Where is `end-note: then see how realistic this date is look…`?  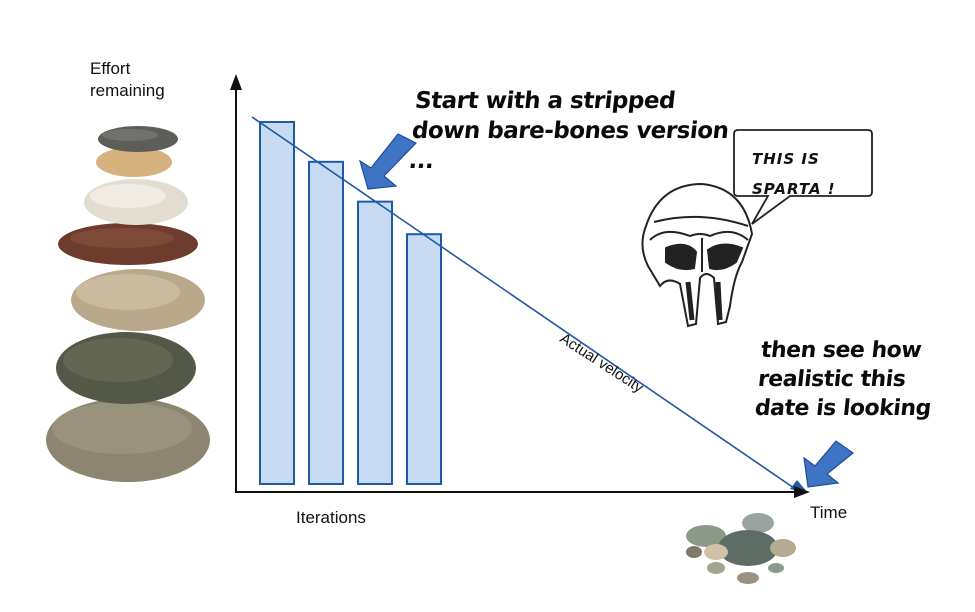 end-note: then see how realistic this date is look… is located at coordinates (843, 379).